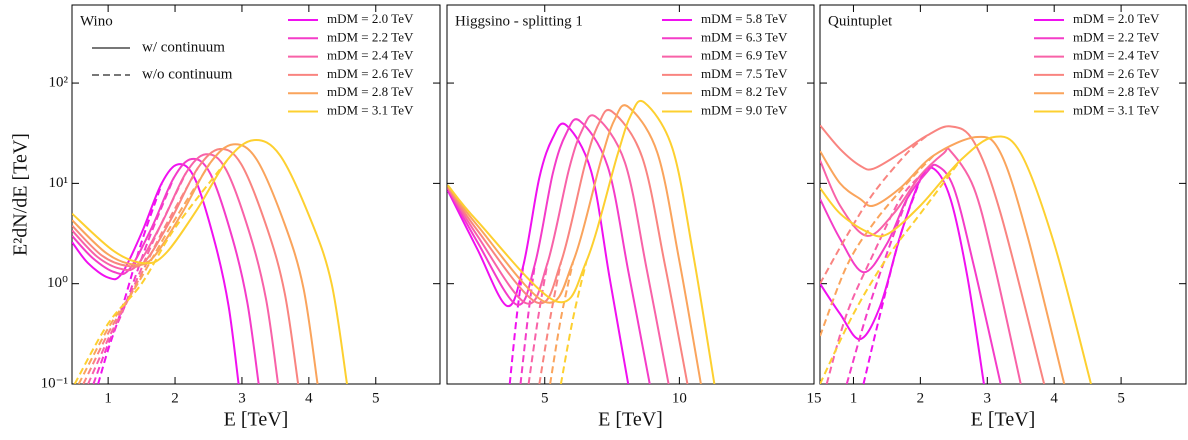  What do you see at coordinates (860, 21) in the screenshot?
I see `panel-title: Quintuplet` at bounding box center [860, 21].